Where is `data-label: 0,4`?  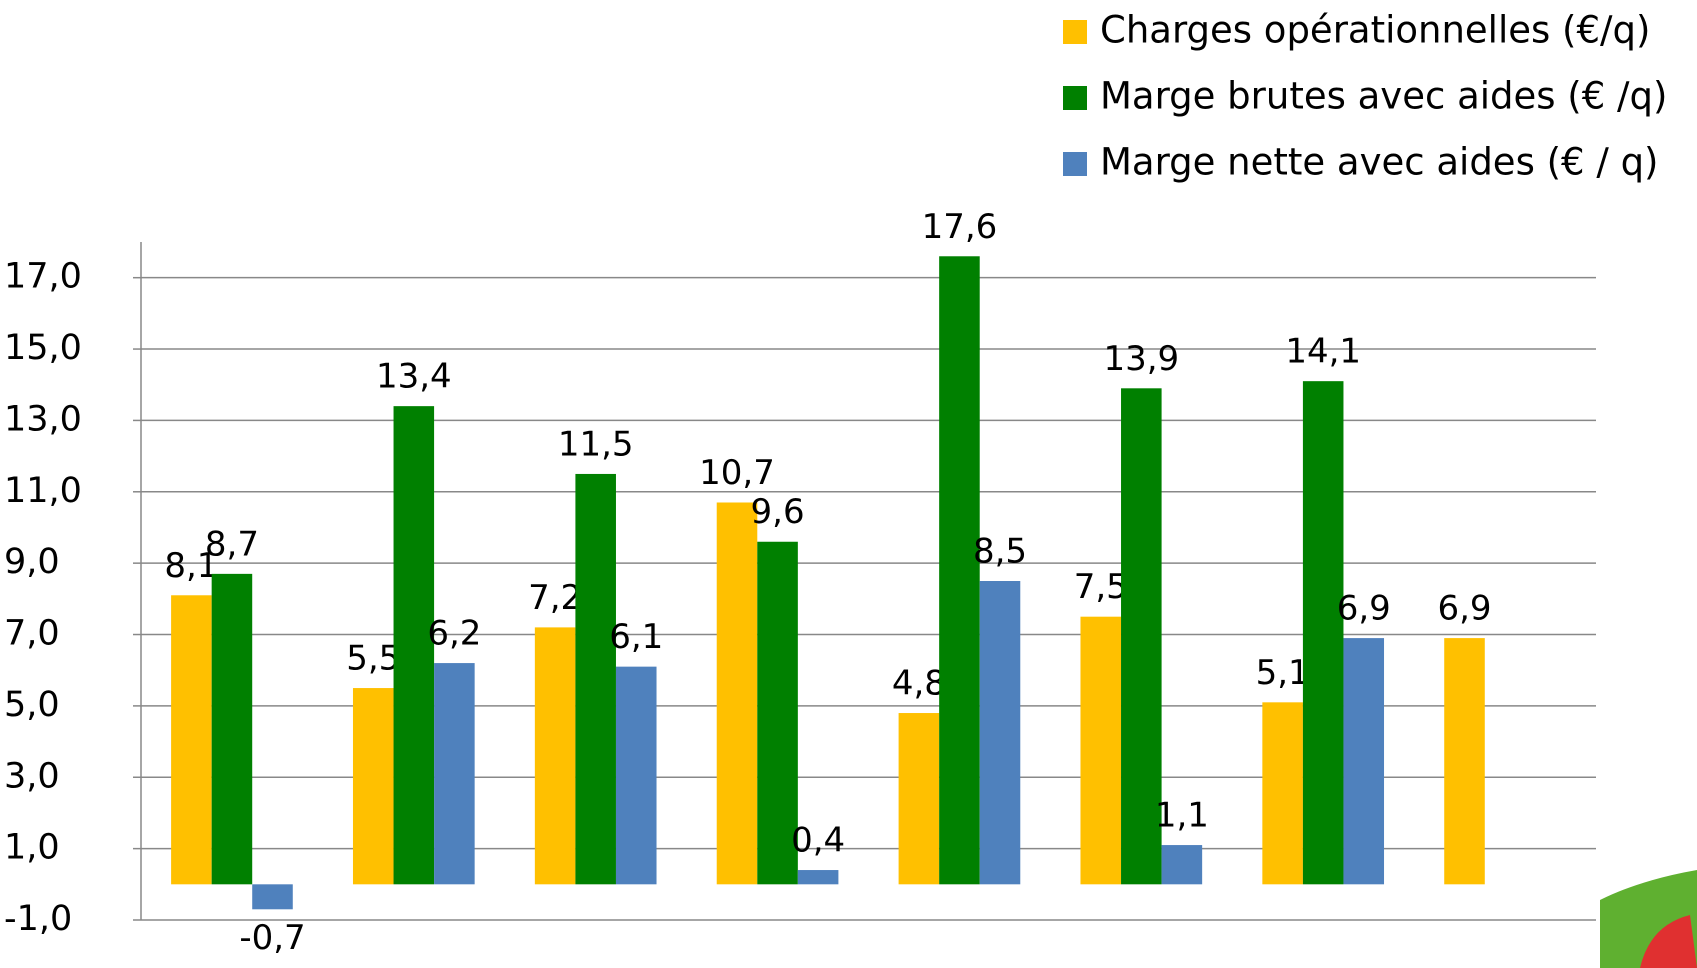 data-label: 0,4 is located at coordinates (818, 841).